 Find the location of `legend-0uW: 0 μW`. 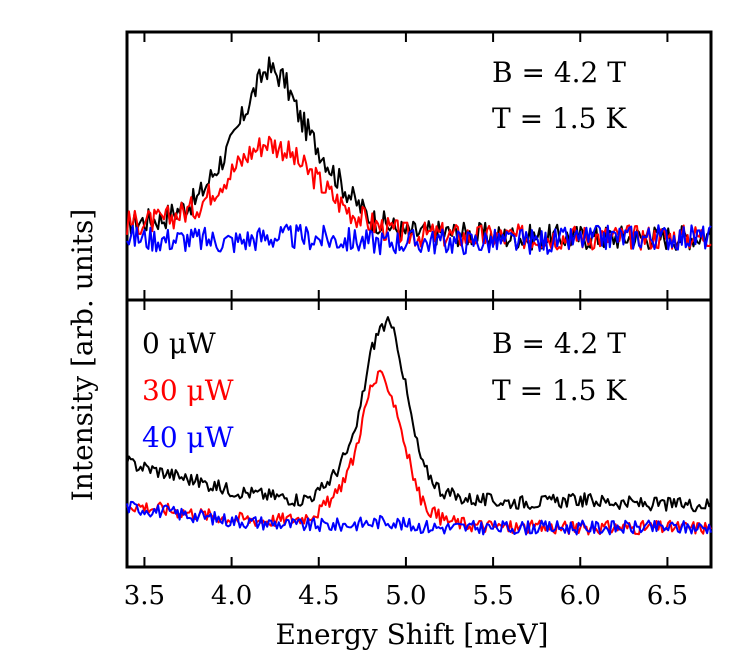

legend-0uW: 0 μW is located at coordinates (179, 343).